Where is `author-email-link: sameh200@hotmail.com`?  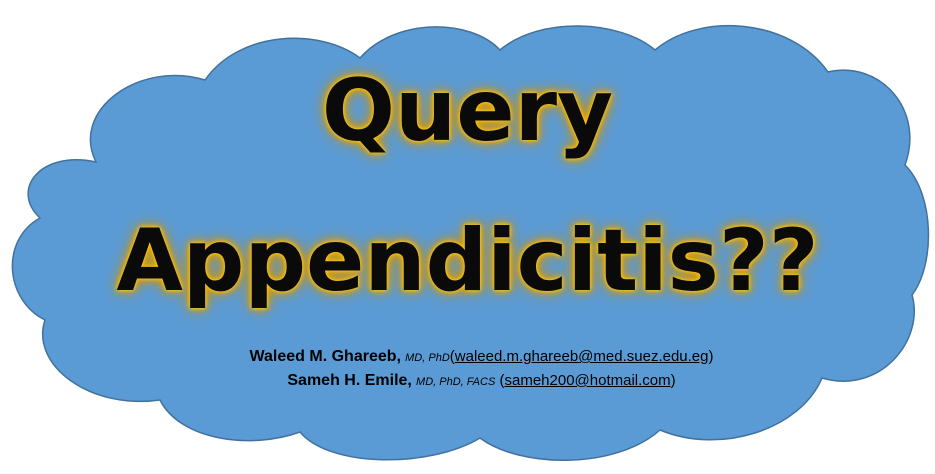 author-email-link: sameh200@hotmail.com is located at coordinates (587, 380).